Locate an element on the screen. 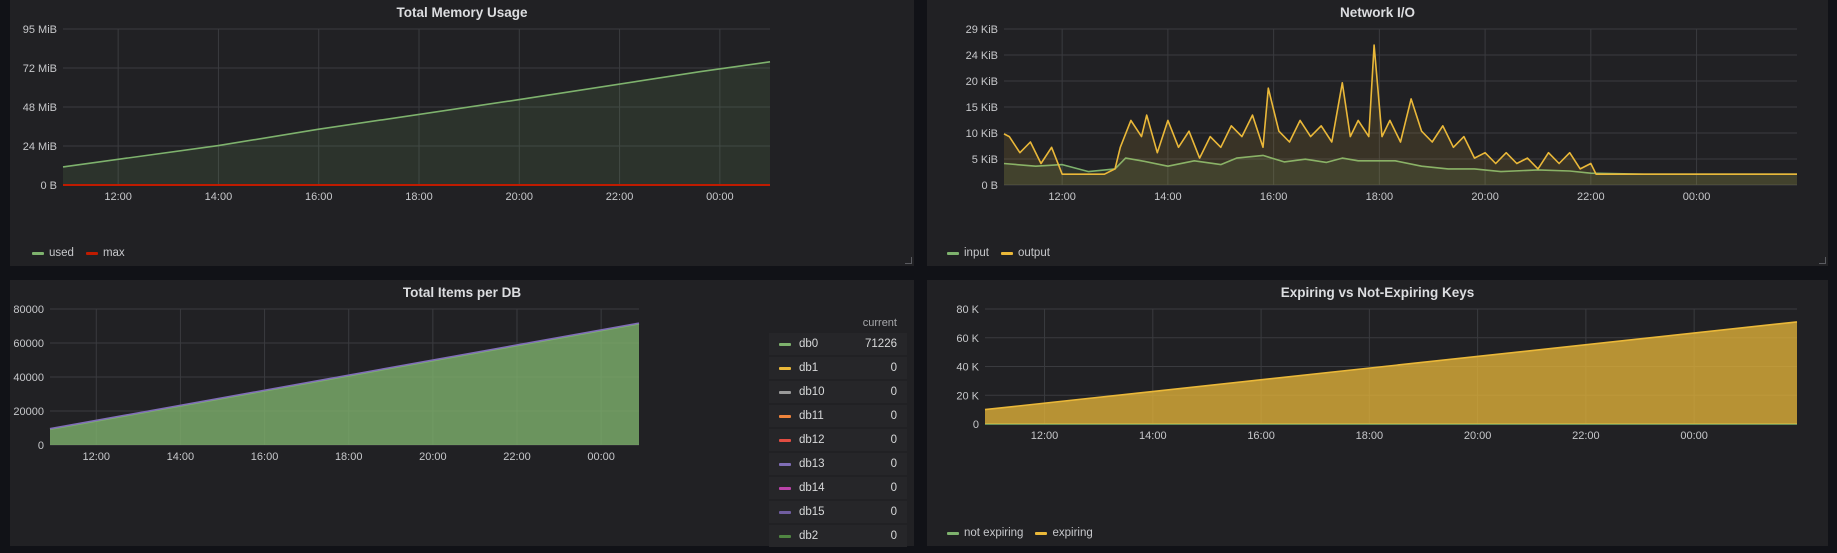 Image resolution: width=1837 pixels, height=553 pixels. swatch-not-expiring is located at coordinates (953, 533).